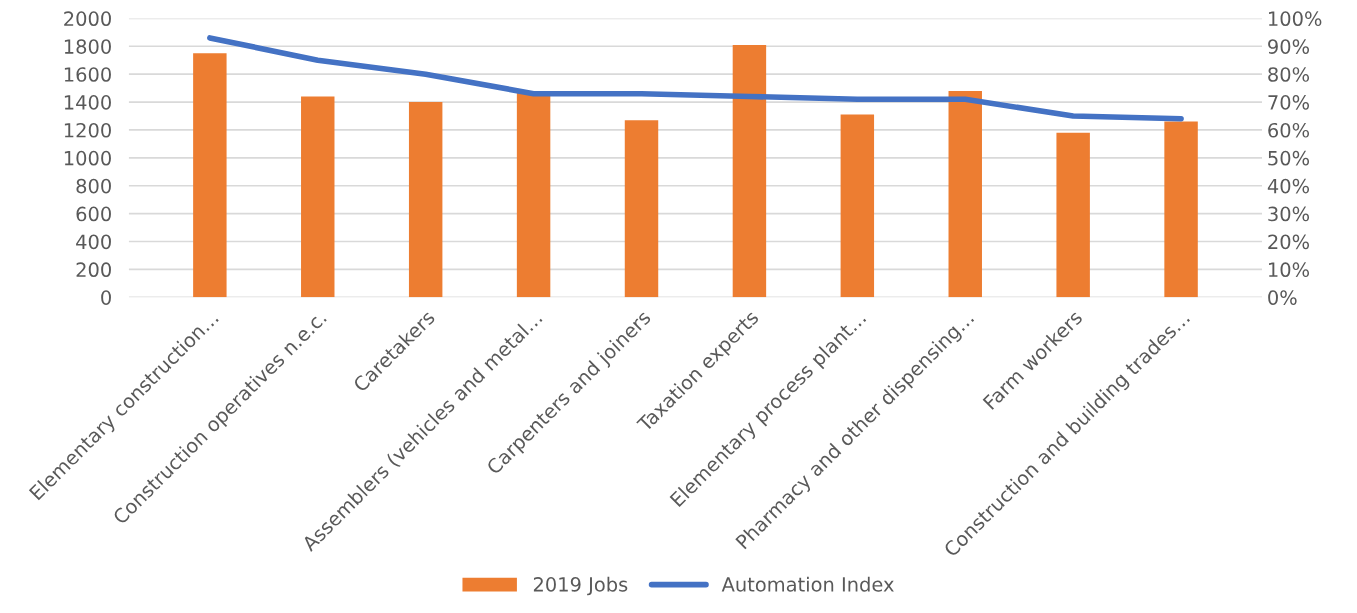 This screenshot has width=1357, height=613. What do you see at coordinates (580, 586) in the screenshot?
I see `legend-label: 2019 Jobs` at bounding box center [580, 586].